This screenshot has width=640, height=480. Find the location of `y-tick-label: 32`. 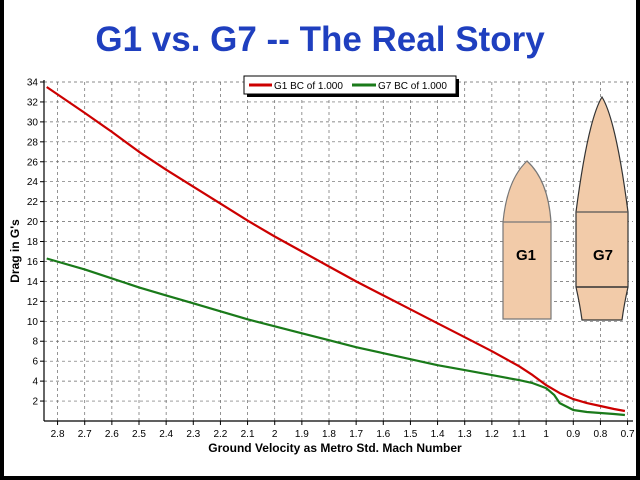

y-tick-label: 32 is located at coordinates (33, 102).